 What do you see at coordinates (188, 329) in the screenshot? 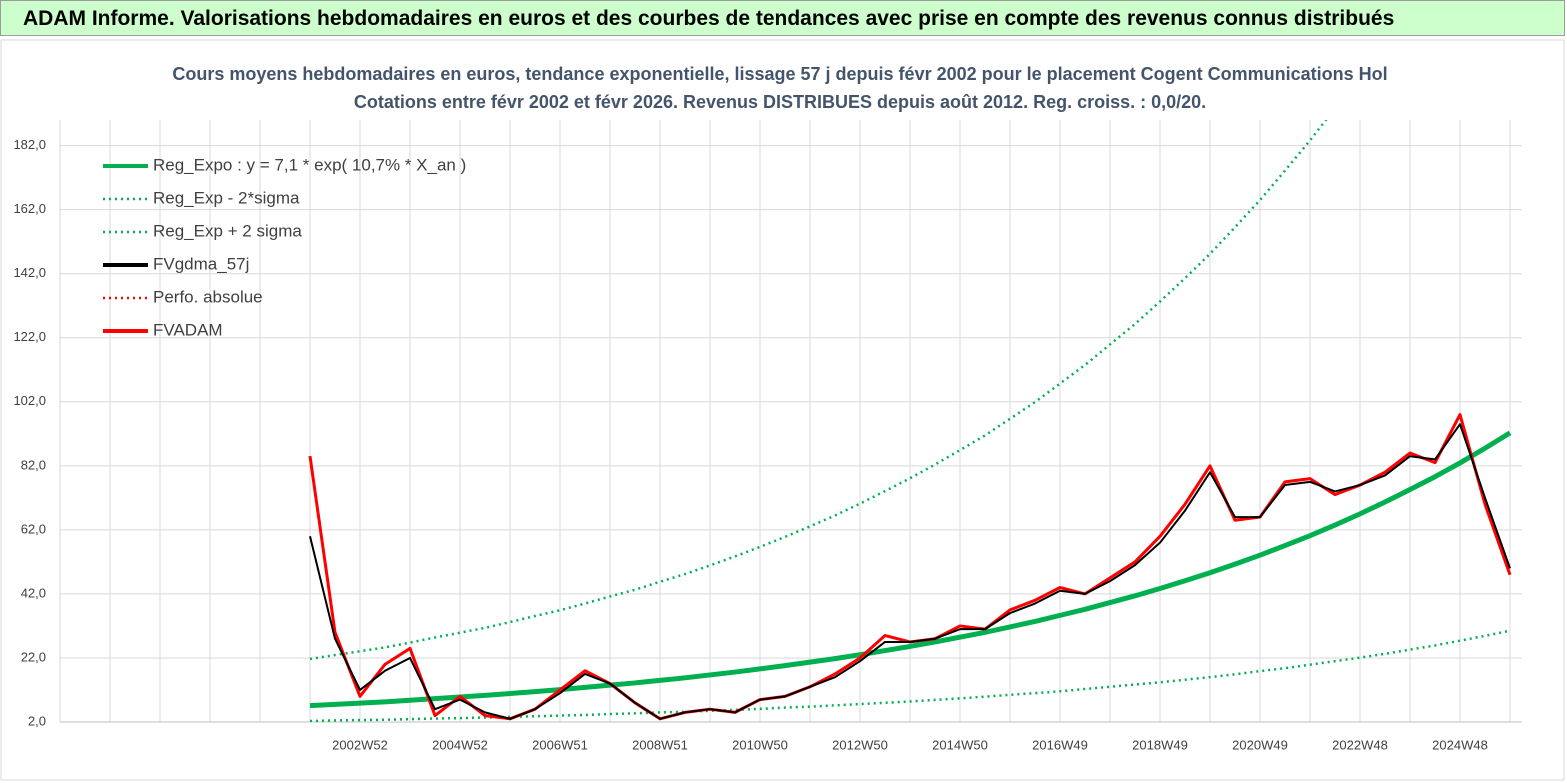
I see `legend-label: FVADAM` at bounding box center [188, 329].